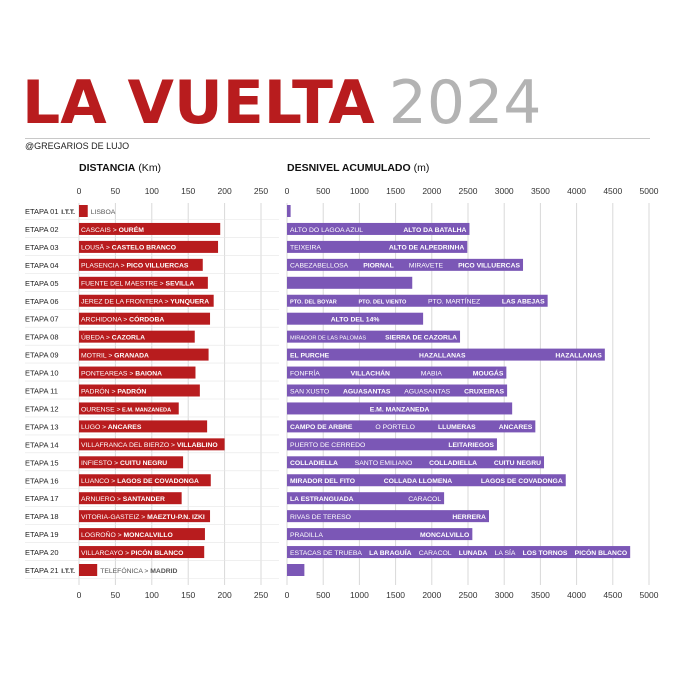  Describe the element at coordinates (411, 427) in the screenshot. I see `elevation-climbs-label: CAMPO DE ARBRE O PORTELO LLUMERAS ANCARES` at that location.